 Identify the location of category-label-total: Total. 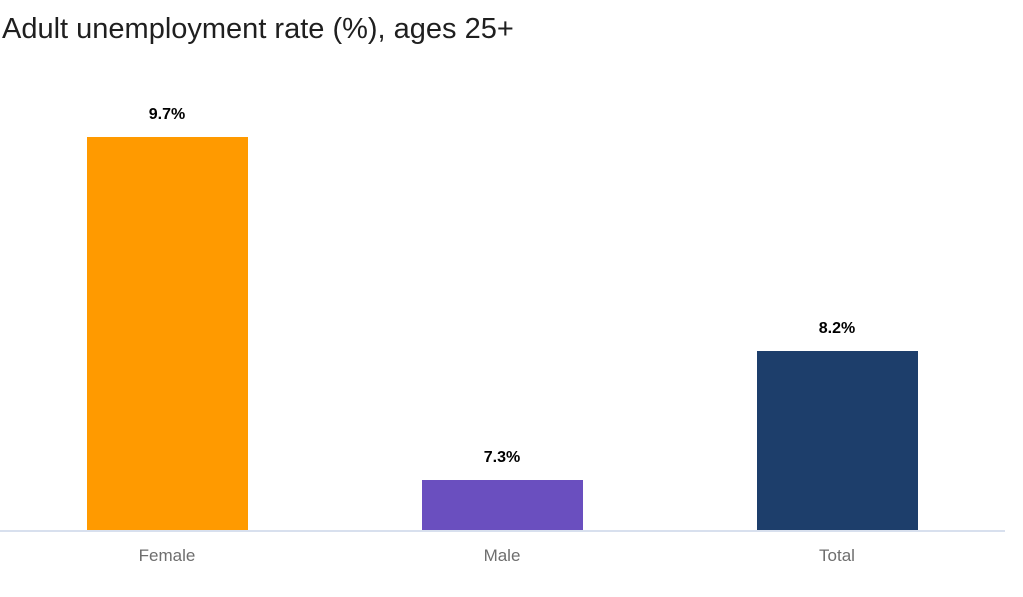
(837, 555).